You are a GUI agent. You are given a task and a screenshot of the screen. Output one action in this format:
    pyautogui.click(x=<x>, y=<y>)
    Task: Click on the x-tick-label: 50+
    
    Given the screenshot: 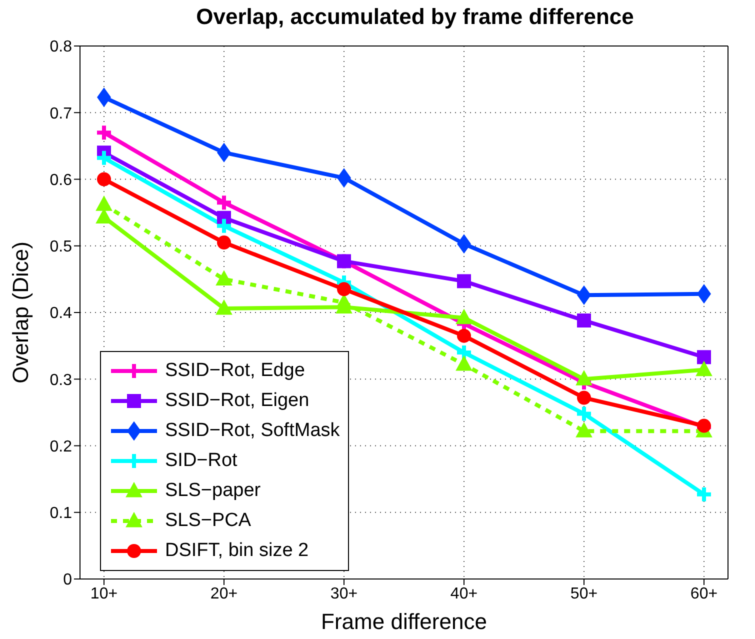 What is the action you would take?
    pyautogui.click(x=584, y=593)
    